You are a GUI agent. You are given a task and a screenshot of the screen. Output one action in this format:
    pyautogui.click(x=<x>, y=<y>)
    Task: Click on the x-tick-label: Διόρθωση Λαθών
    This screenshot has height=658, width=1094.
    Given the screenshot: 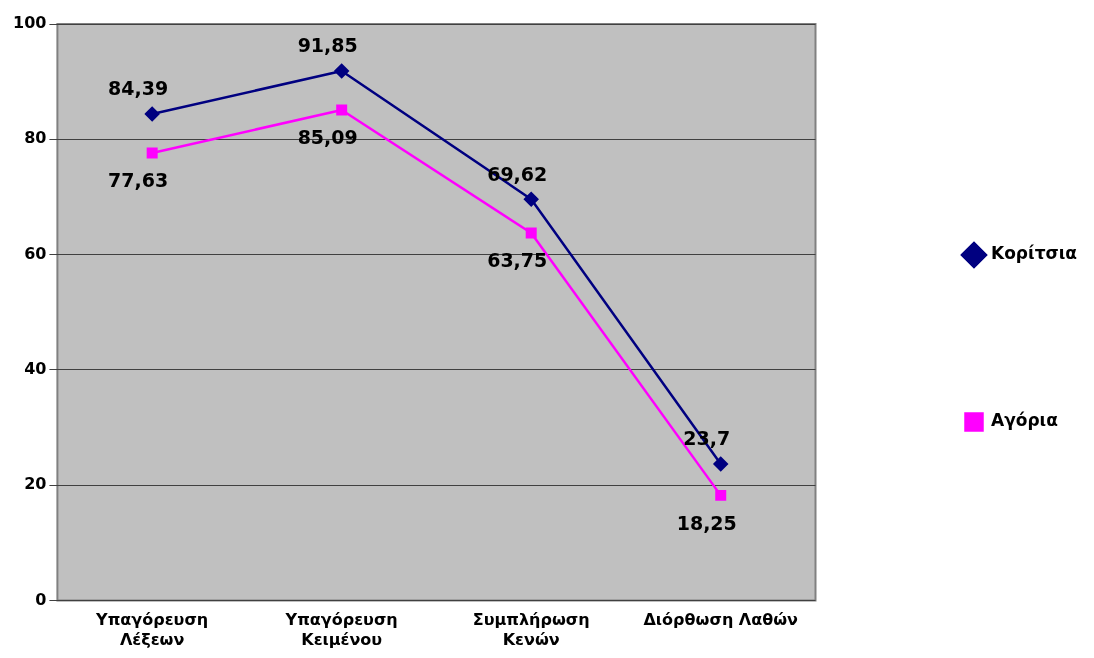 What is the action you would take?
    pyautogui.click(x=721, y=620)
    